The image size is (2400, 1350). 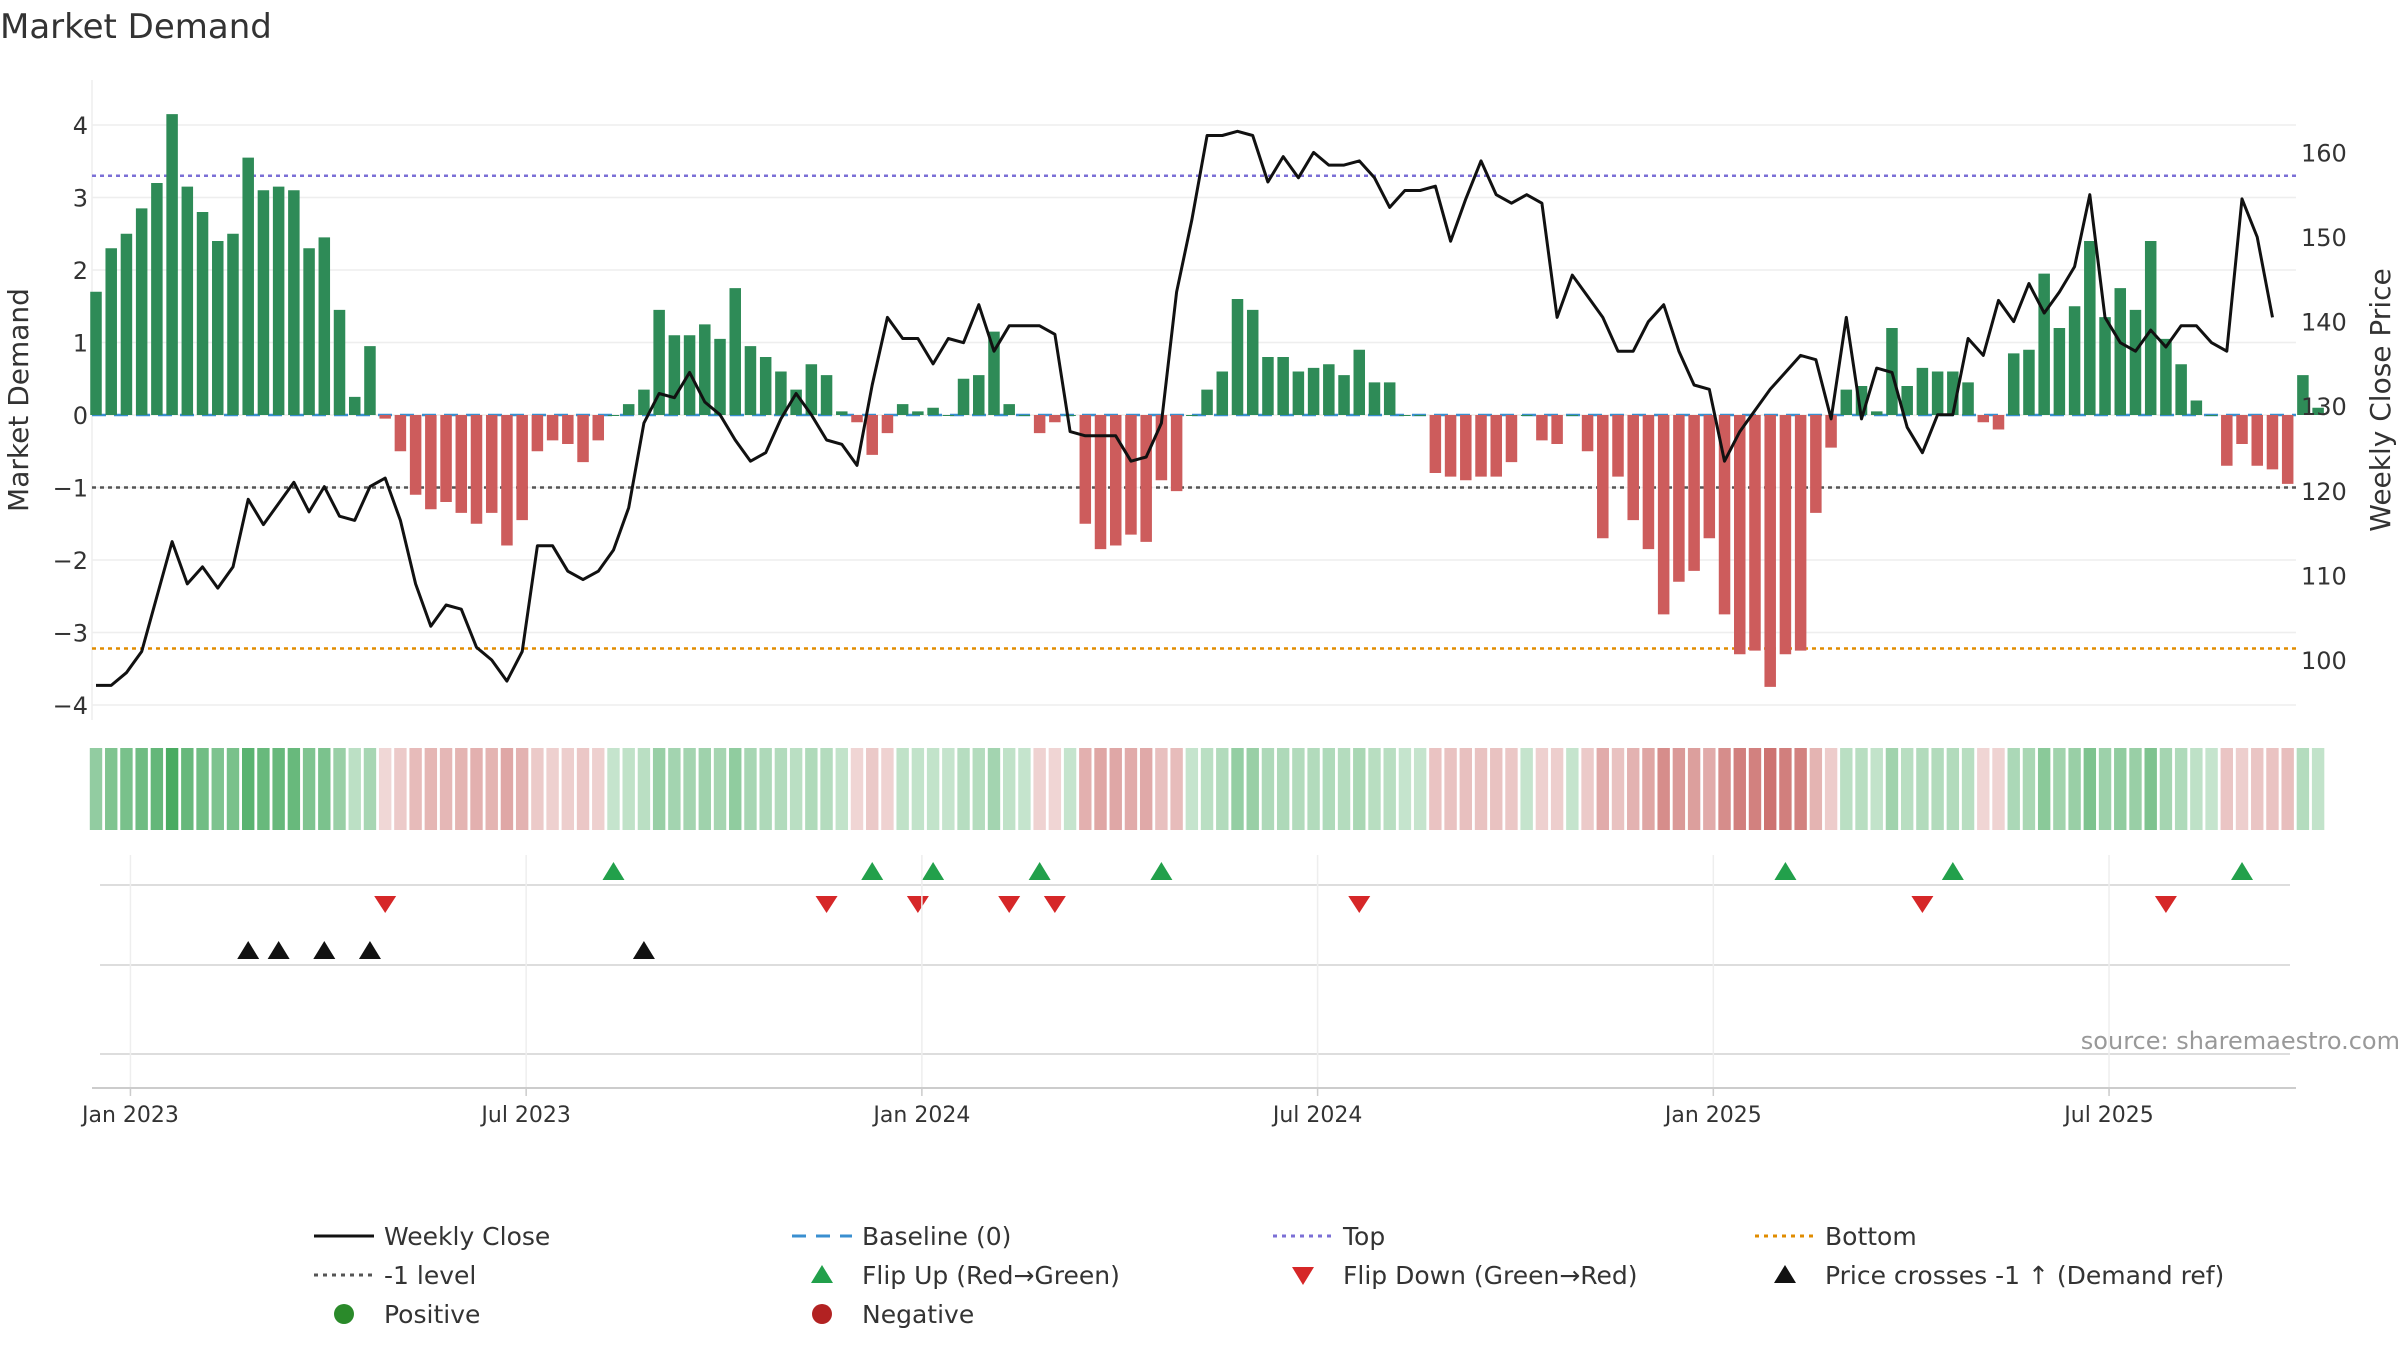 What do you see at coordinates (936, 1236) in the screenshot?
I see `legend-label: Baseline (0)` at bounding box center [936, 1236].